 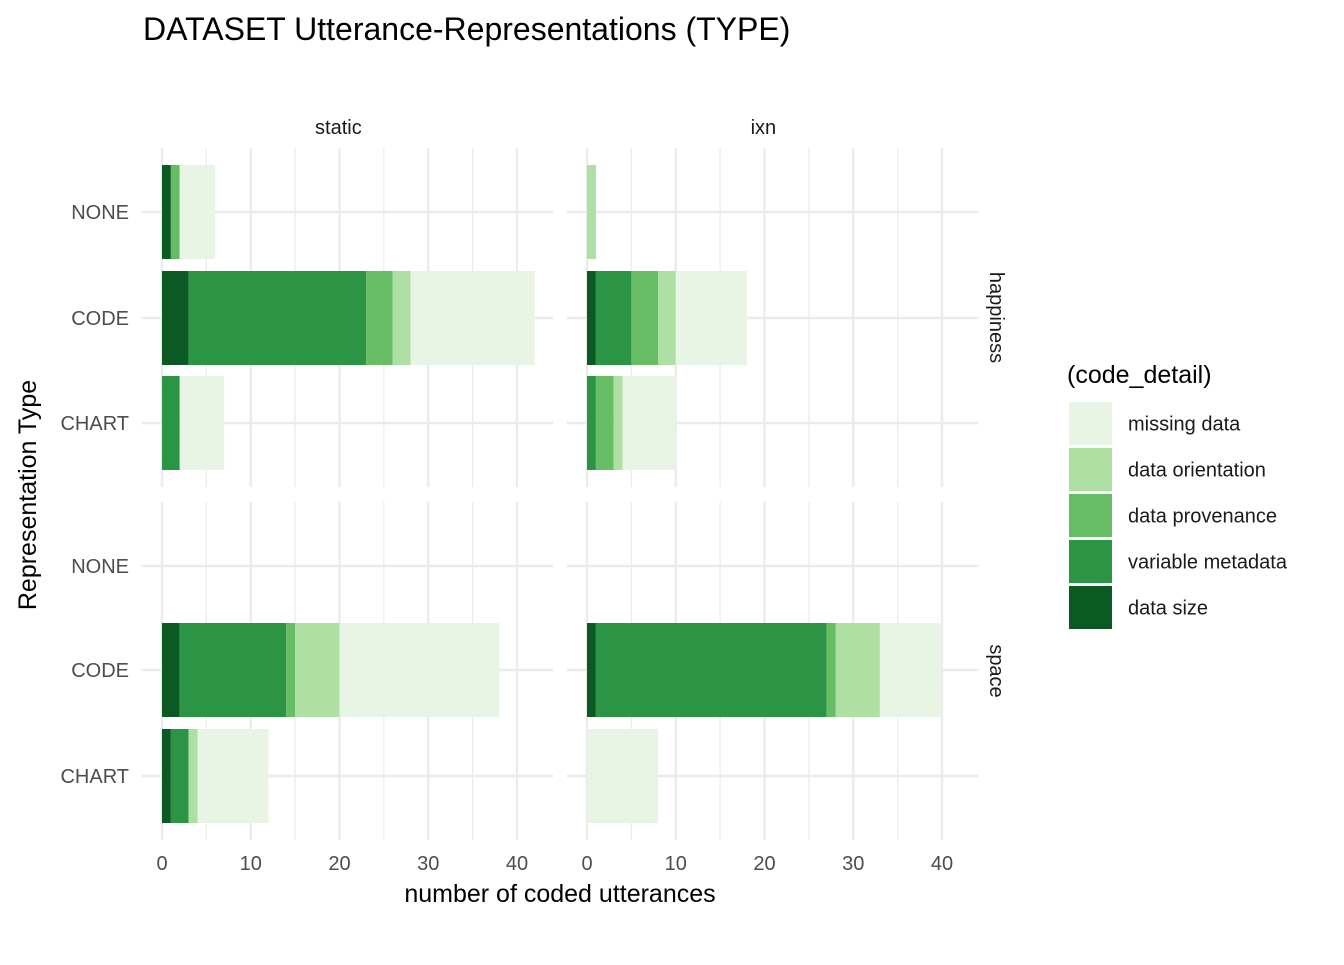 What do you see at coordinates (171, 423) in the screenshot?
I see `bar-segment-static-happiness-chart-variable-metadata` at bounding box center [171, 423].